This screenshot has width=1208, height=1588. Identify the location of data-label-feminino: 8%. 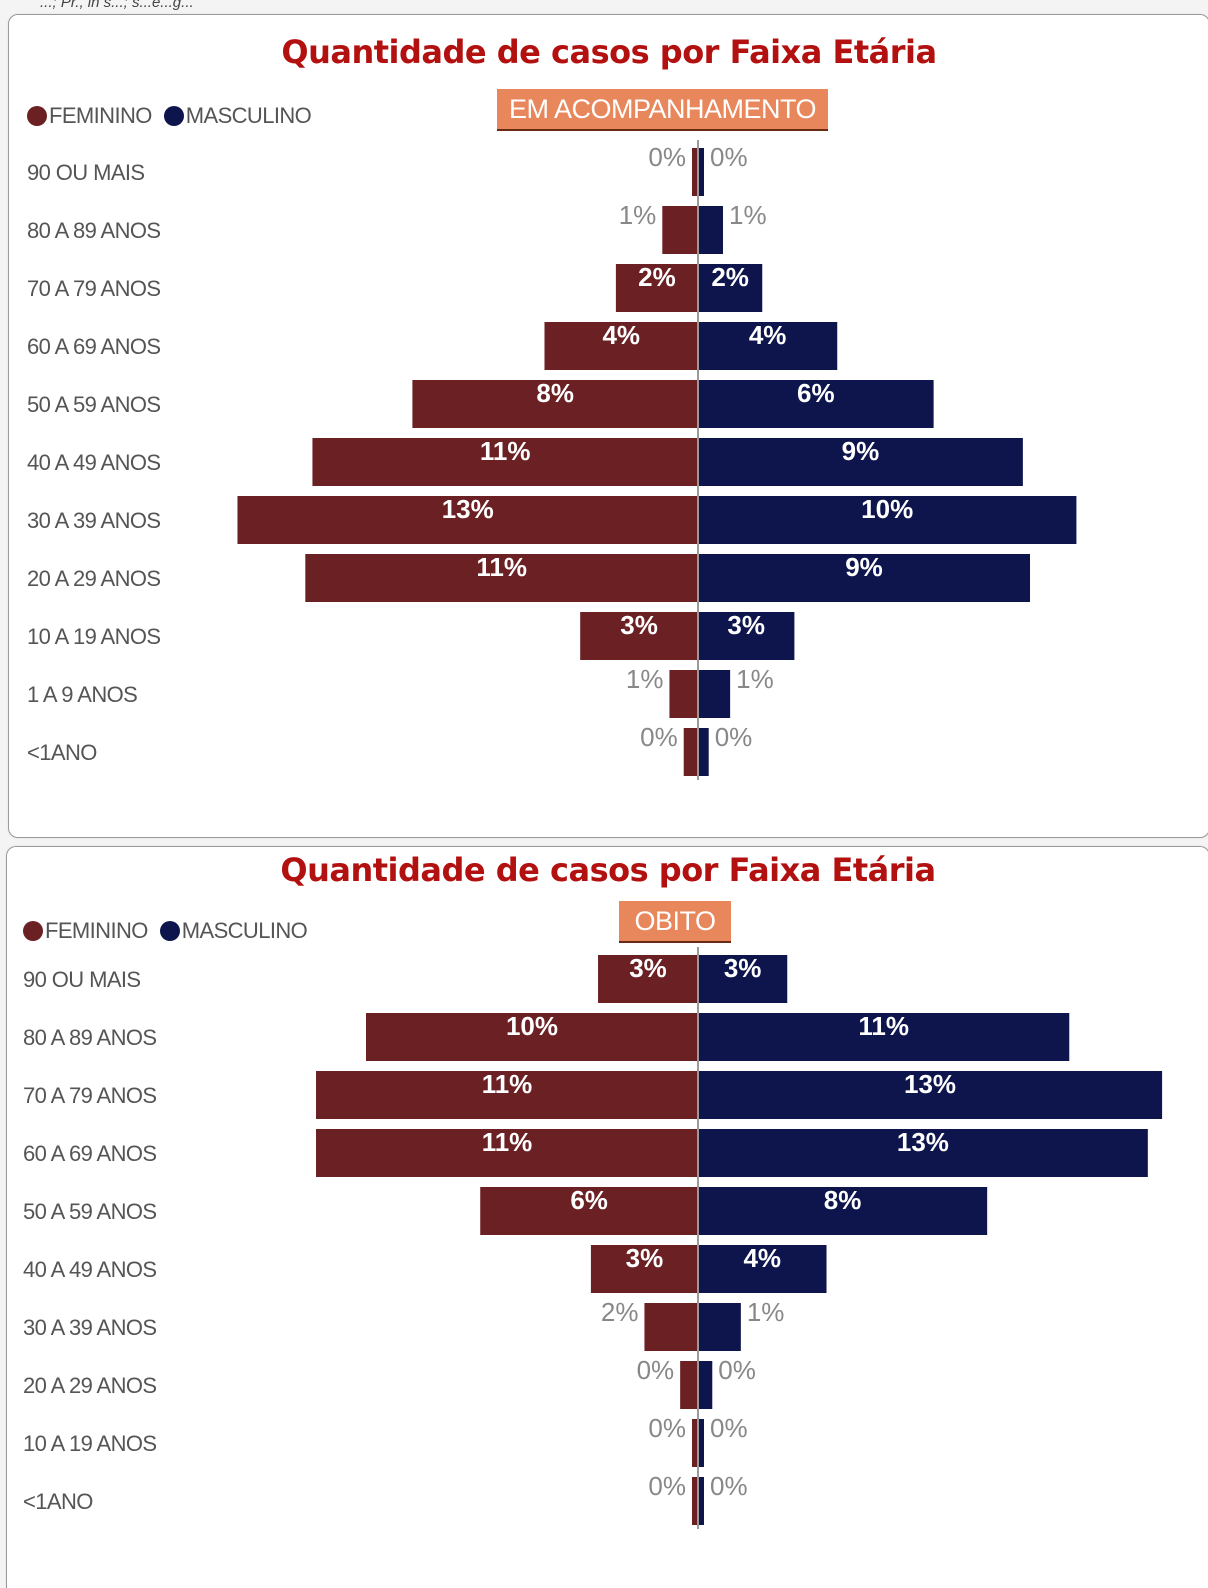
(555, 393).